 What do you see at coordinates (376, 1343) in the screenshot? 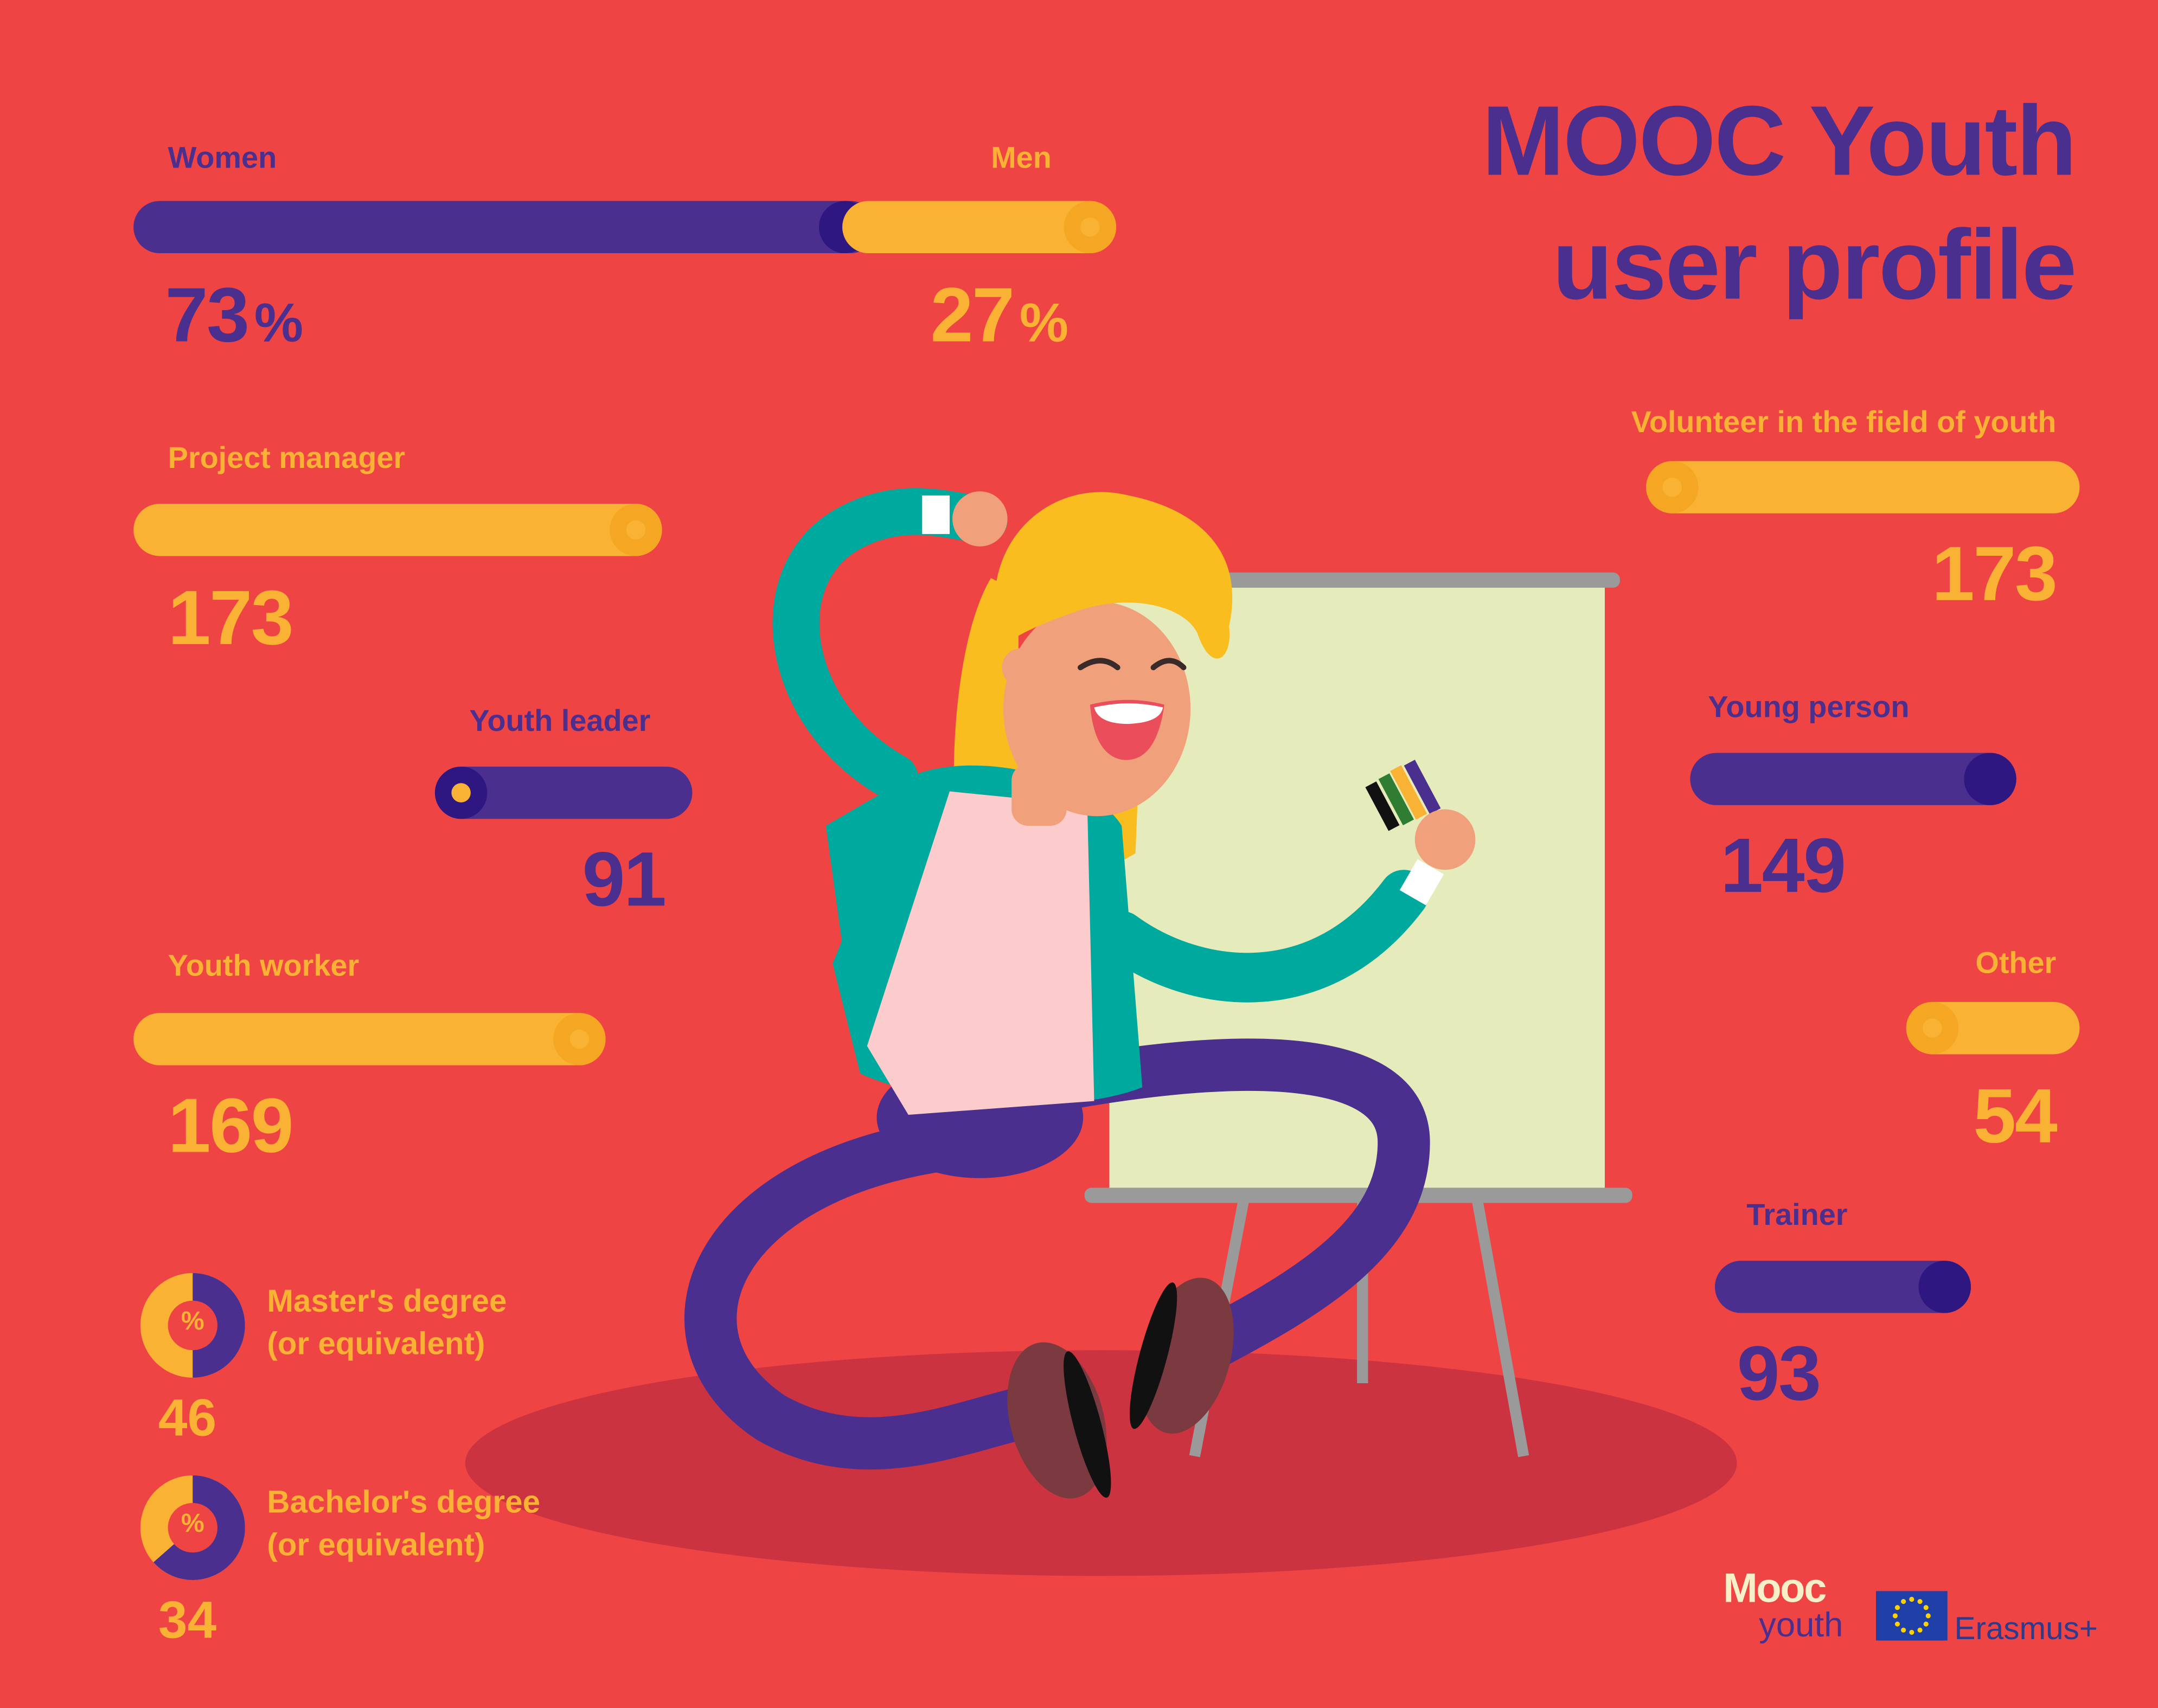
I see `master-degree-line-2: (or equivalent)` at bounding box center [376, 1343].